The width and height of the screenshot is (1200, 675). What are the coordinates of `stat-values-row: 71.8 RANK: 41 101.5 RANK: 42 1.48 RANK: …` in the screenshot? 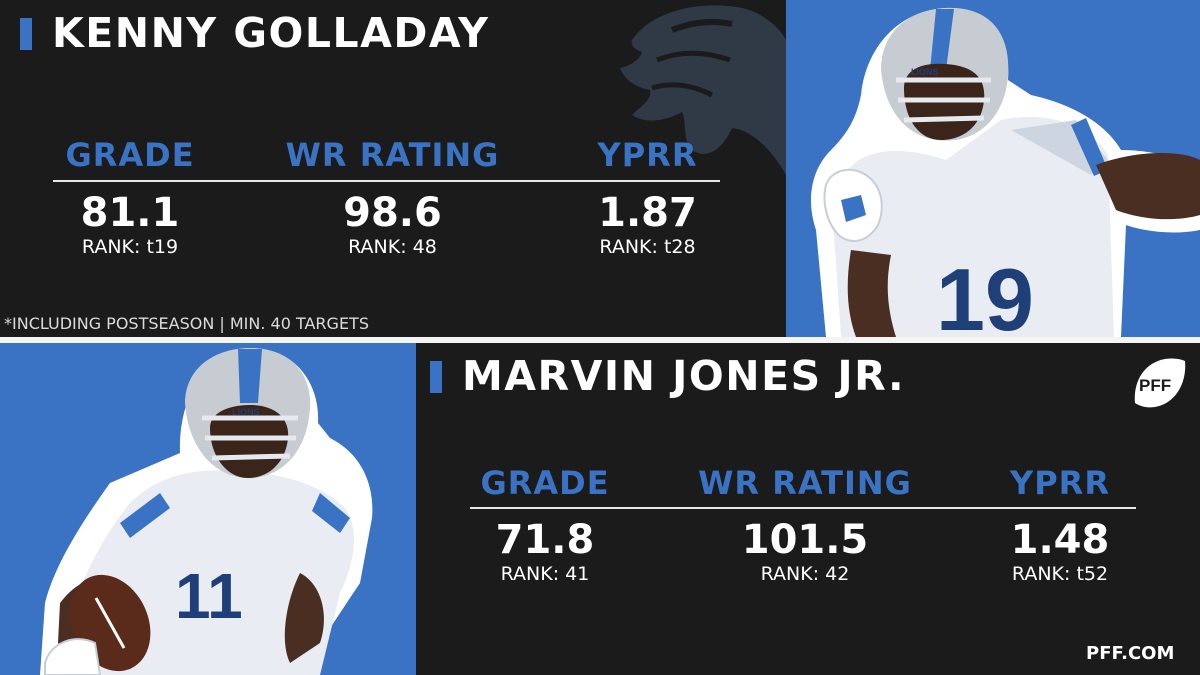 It's located at (800, 551).